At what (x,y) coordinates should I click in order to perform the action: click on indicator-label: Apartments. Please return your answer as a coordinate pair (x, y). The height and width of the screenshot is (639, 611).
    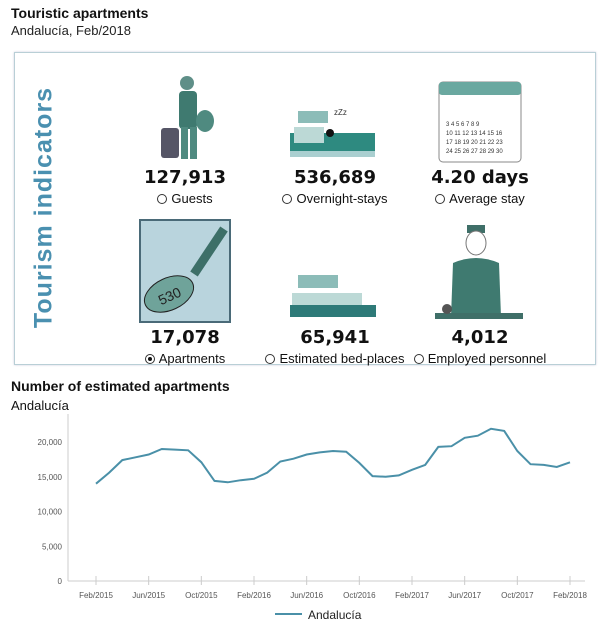
    Looking at the image, I should click on (192, 358).